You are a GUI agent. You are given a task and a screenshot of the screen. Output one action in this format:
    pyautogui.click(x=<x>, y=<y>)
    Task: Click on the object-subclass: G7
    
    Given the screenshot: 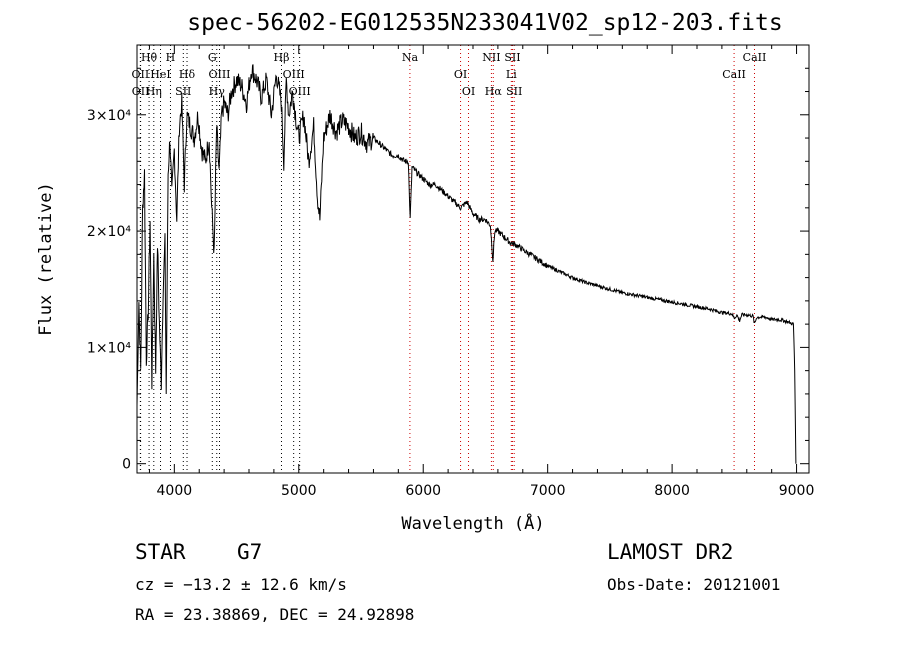 What is the action you would take?
    pyautogui.click(x=250, y=552)
    